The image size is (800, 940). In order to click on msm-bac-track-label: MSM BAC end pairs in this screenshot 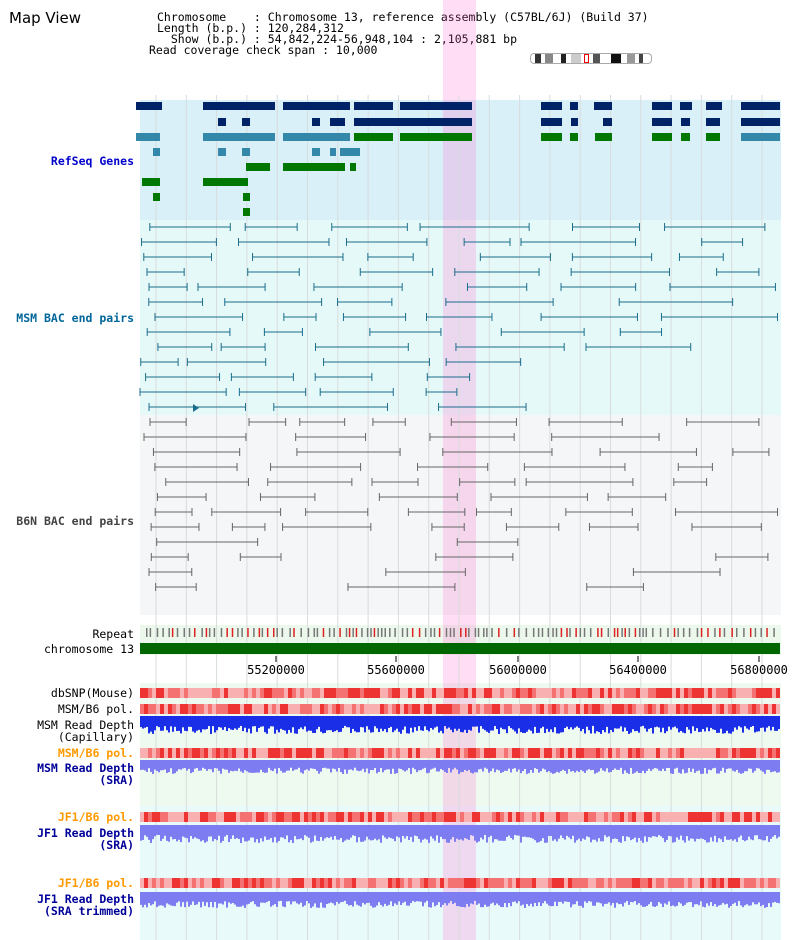, I will do `click(75, 318)`.